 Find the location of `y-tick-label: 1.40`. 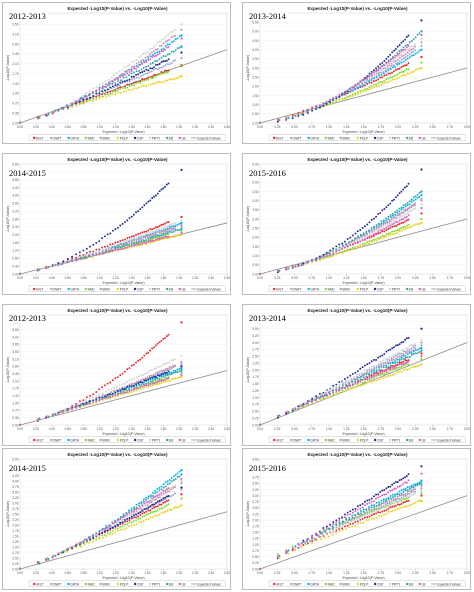

y-tick-label: 1.40 is located at coordinates (15, 396).